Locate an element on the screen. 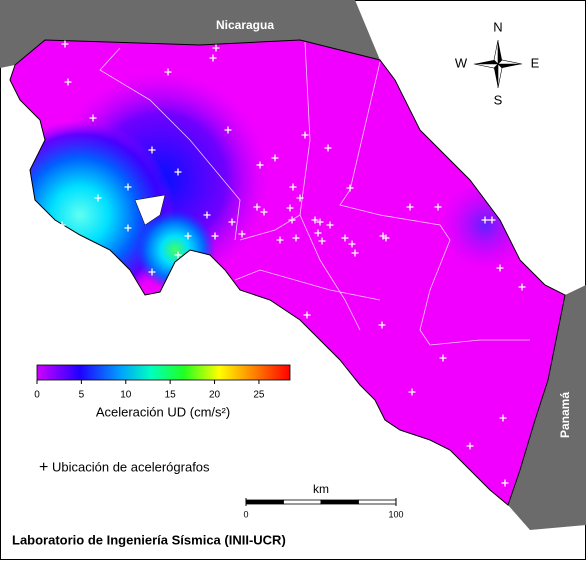  colorbar-label: Aceleración UD (cm/s²) is located at coordinates (163, 411).